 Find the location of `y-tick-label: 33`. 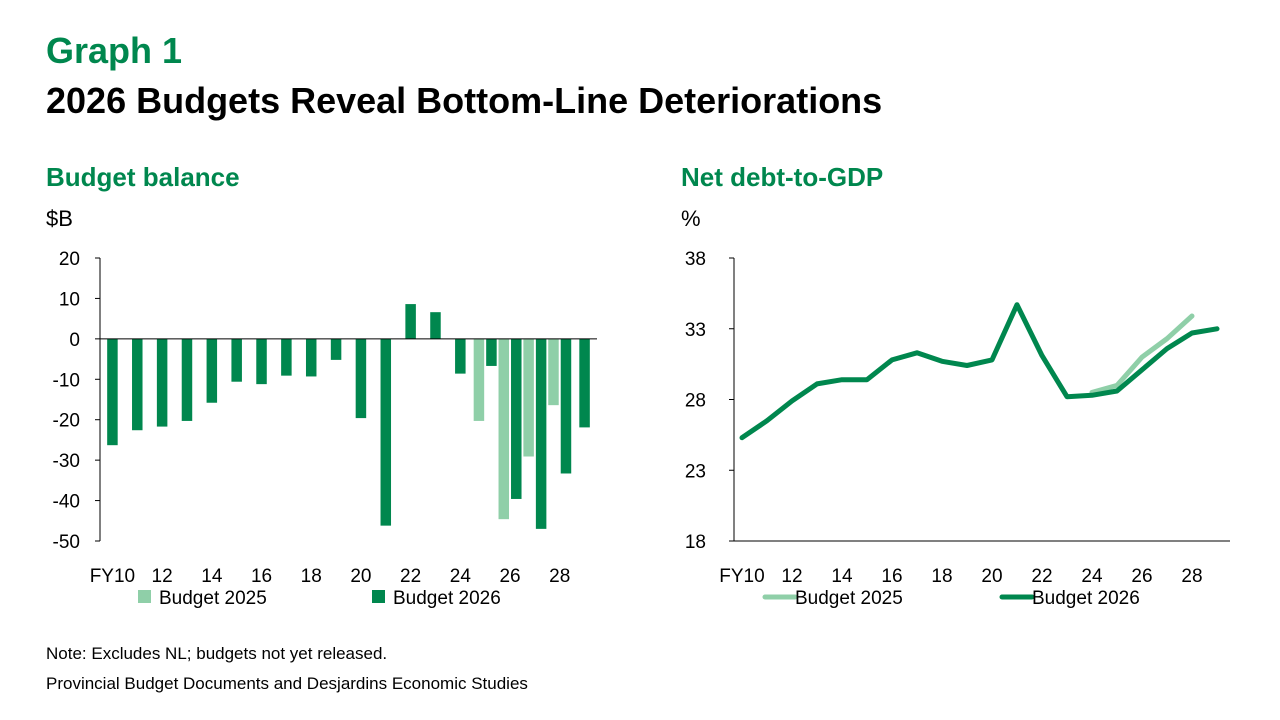

y-tick-label: 33 is located at coordinates (695, 330).